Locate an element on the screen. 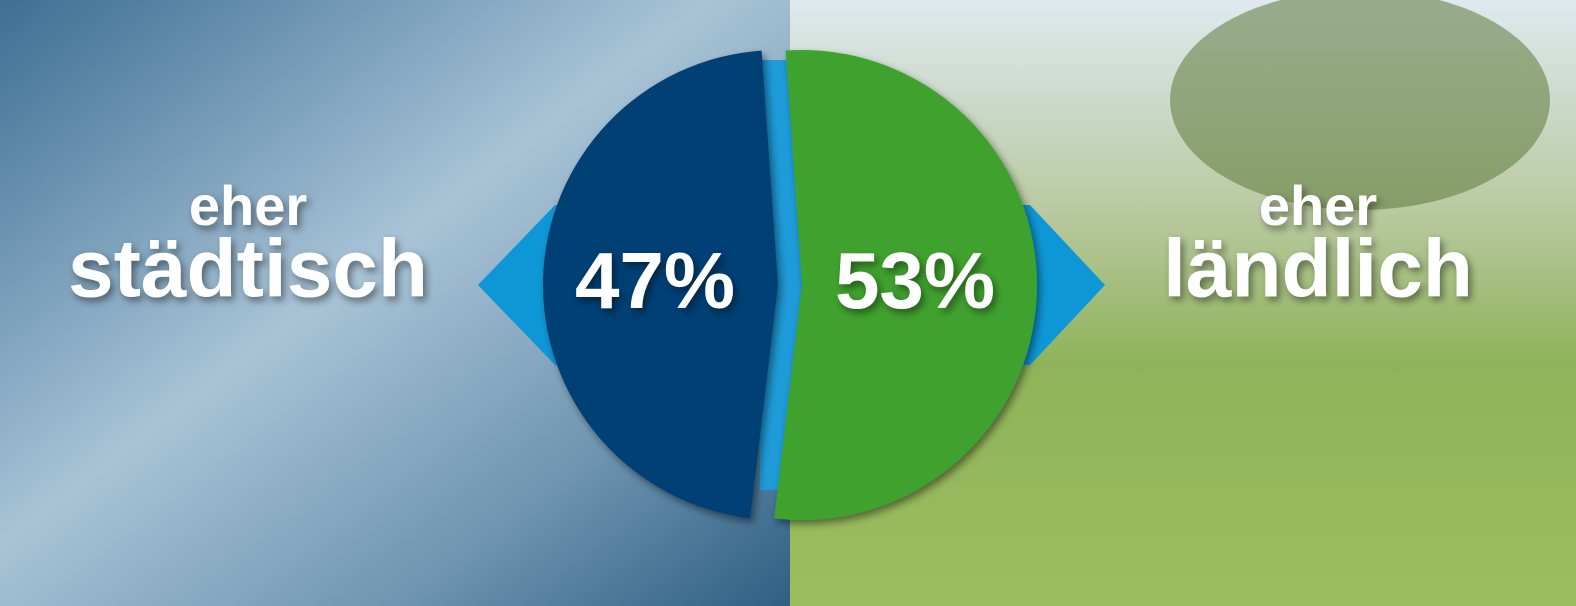 This screenshot has height=606, width=1576. tree is located at coordinates (1360, 105).